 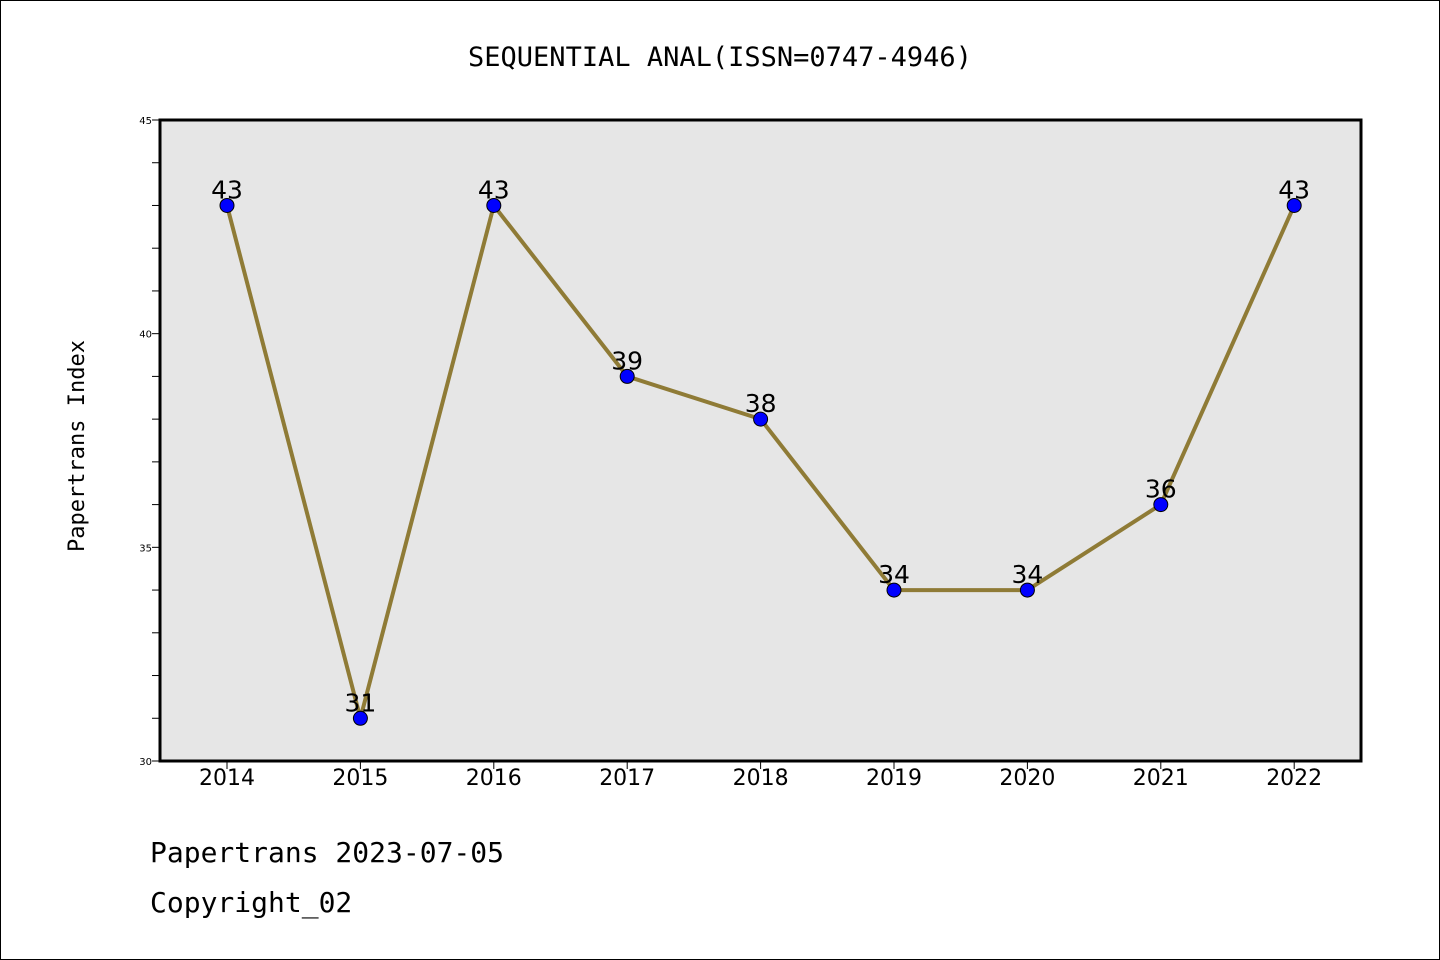 I want to click on y-axis-label: Papertrans Index, so click(x=77, y=446).